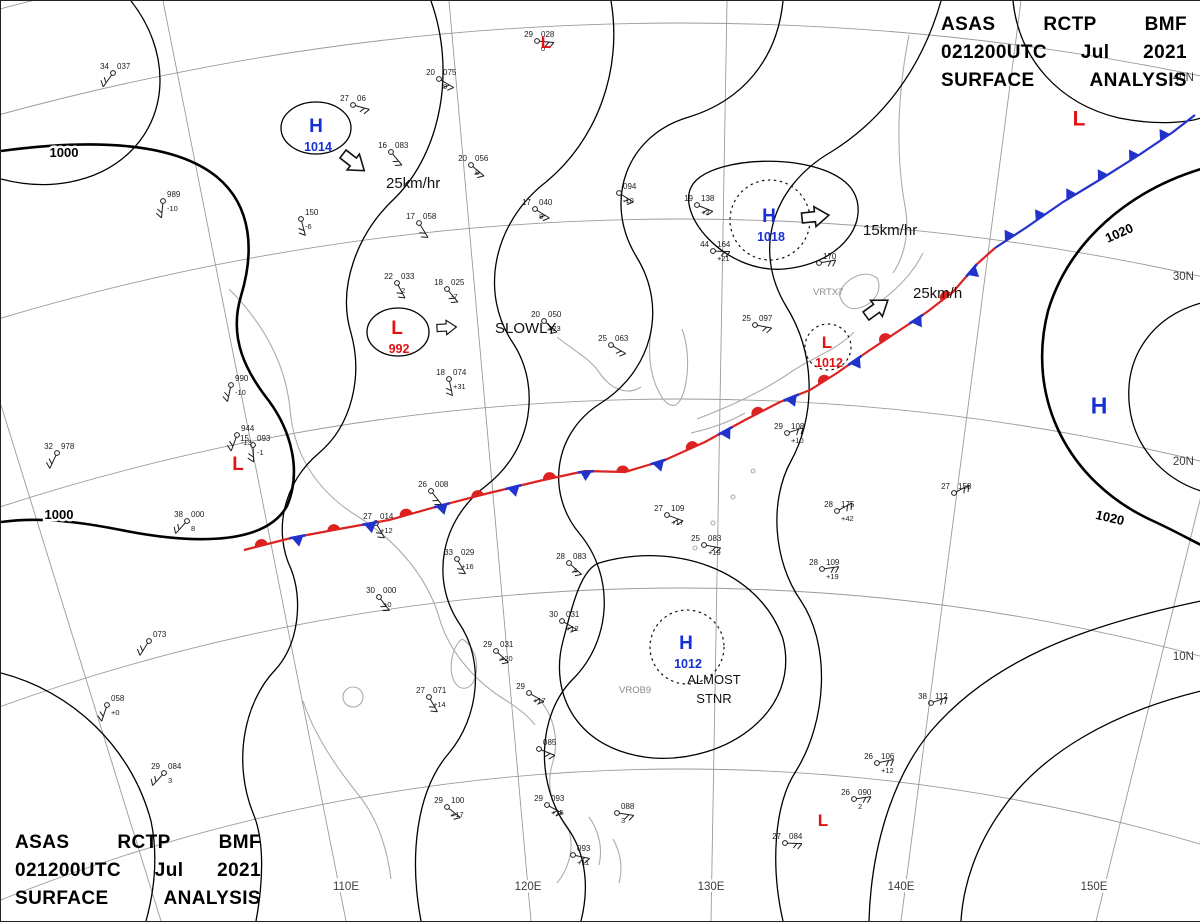 Image resolution: width=1200 pixels, height=922 pixels. What do you see at coordinates (1094, 887) in the screenshot?
I see `longitude-label: 150E` at bounding box center [1094, 887].